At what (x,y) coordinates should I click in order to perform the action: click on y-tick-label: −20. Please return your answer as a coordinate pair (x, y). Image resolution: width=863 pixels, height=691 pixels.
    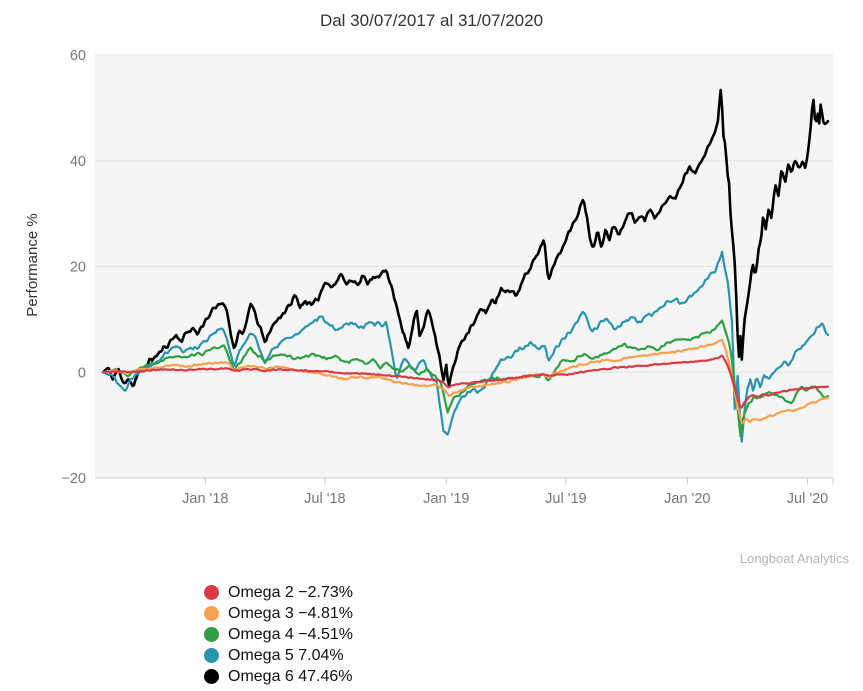
    Looking at the image, I should click on (73, 479).